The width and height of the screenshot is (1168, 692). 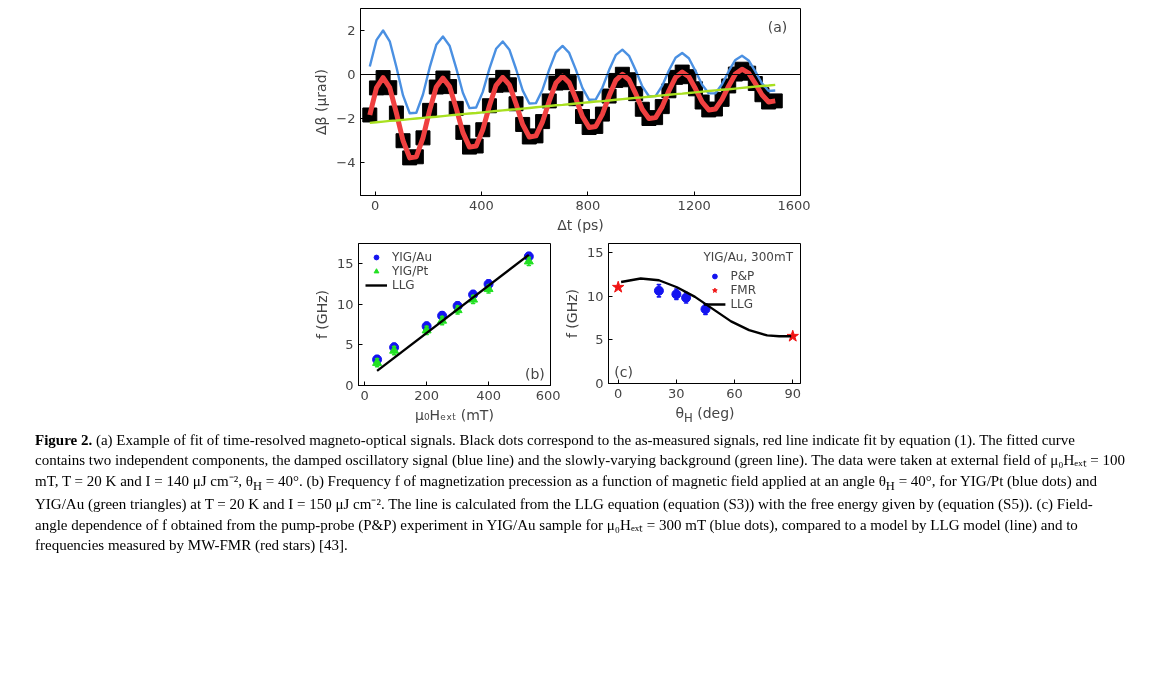 What do you see at coordinates (410, 271) in the screenshot?
I see `legend-label: YIG/Pt` at bounding box center [410, 271].